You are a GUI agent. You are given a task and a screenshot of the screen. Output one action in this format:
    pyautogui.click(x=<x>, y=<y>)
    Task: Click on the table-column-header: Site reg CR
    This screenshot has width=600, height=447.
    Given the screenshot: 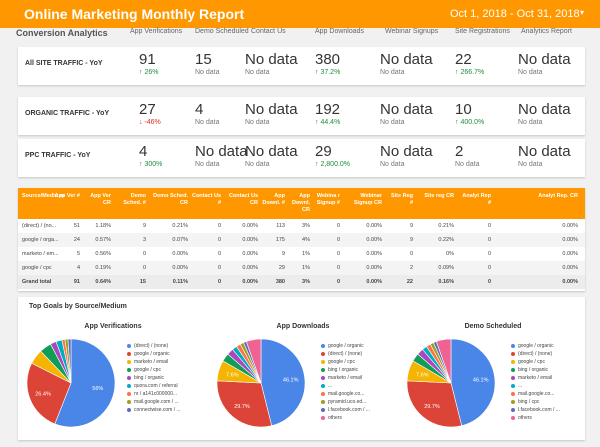 What is the action you would take?
    pyautogui.click(x=439, y=196)
    